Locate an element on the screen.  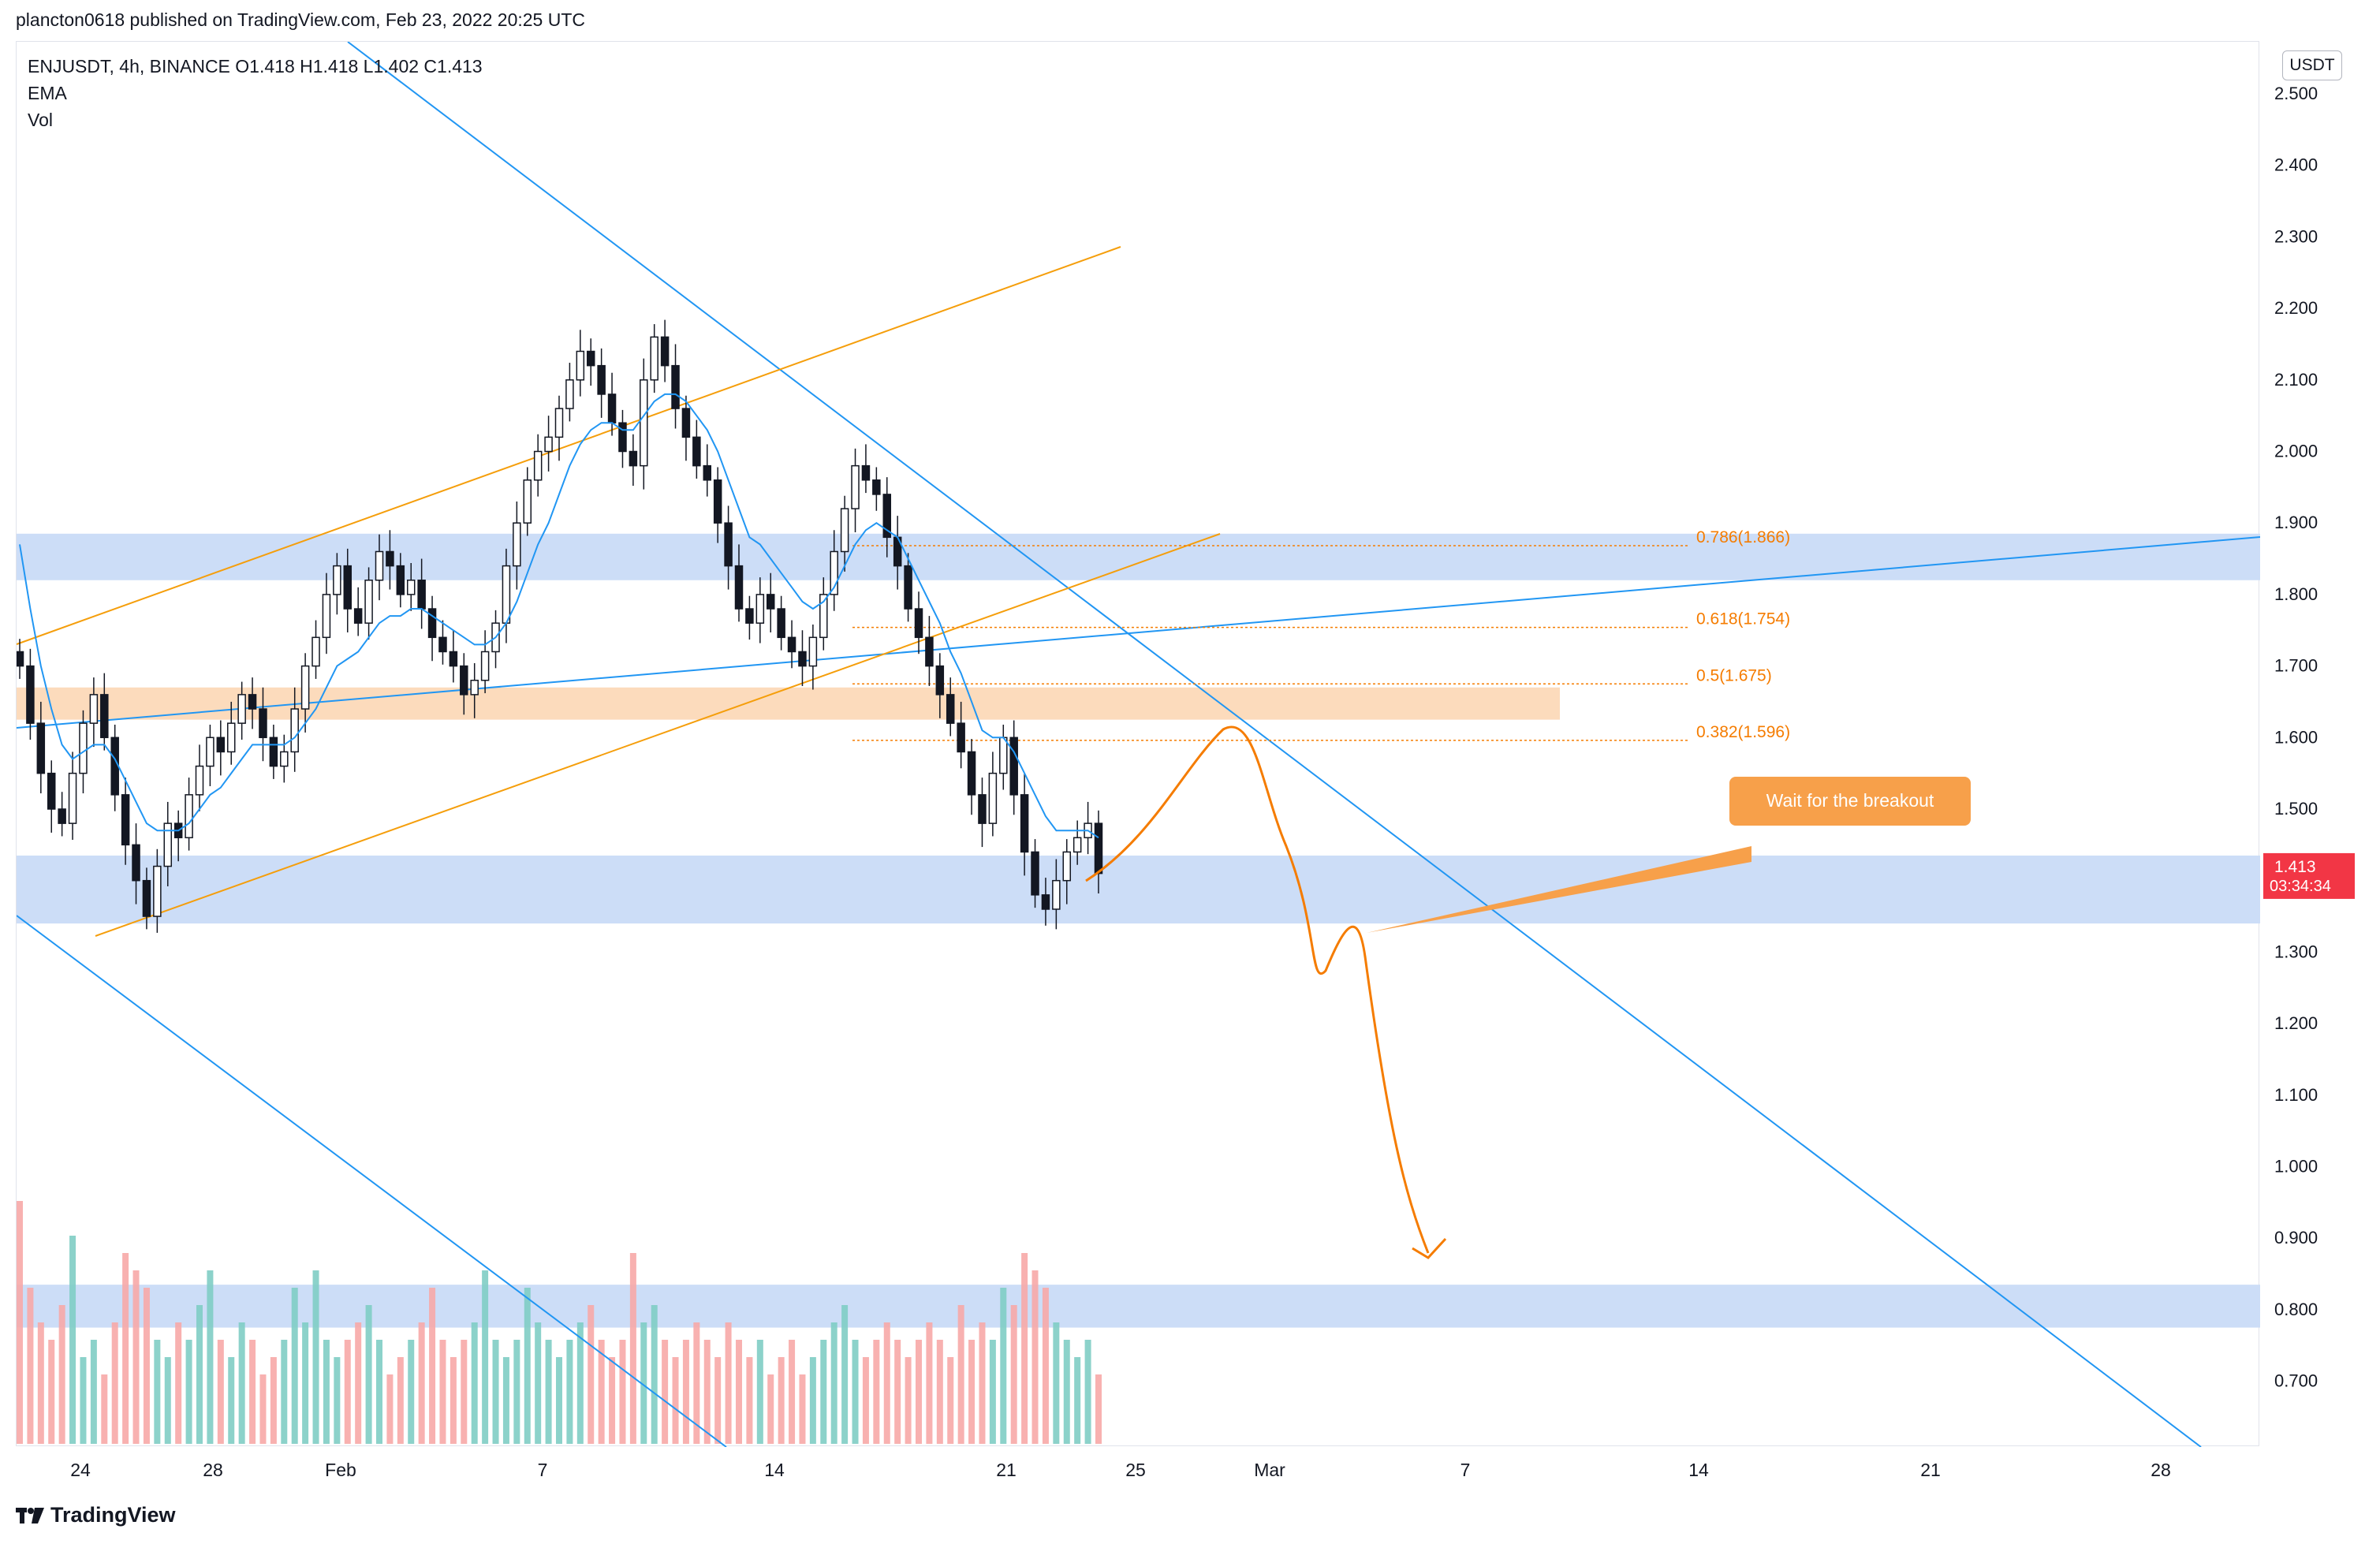
time-tick-label: 21 is located at coordinates (1006, 1470).